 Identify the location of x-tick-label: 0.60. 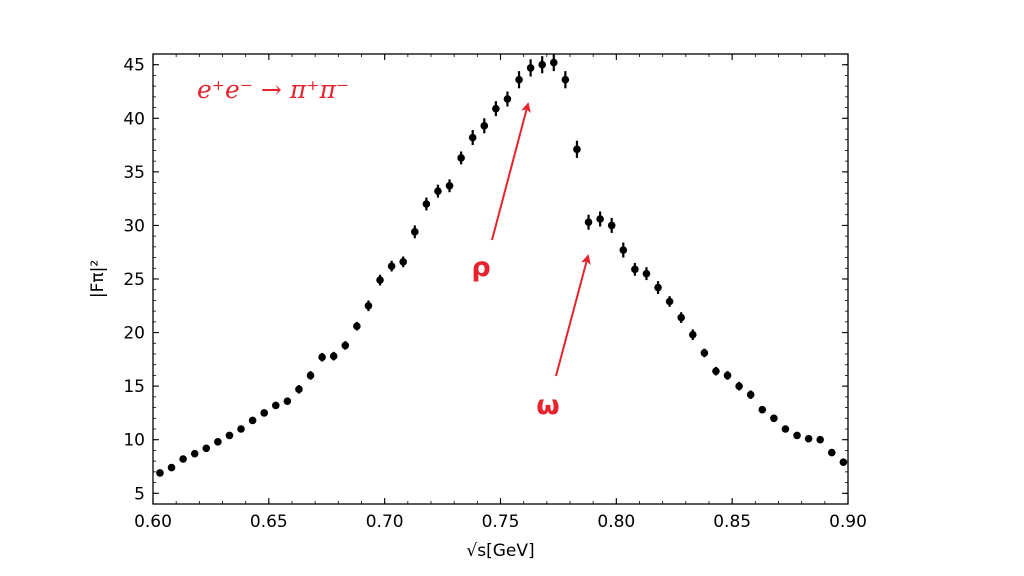
(153, 522).